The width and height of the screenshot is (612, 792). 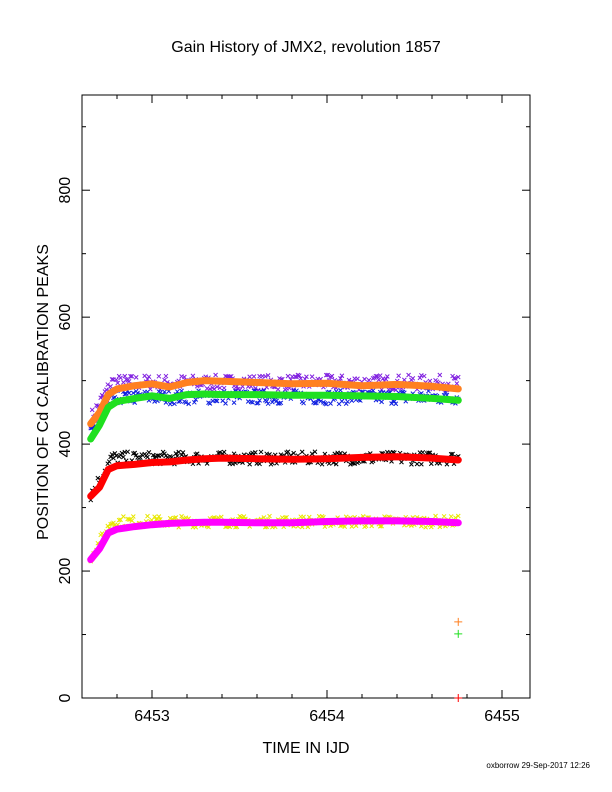 What do you see at coordinates (305, 748) in the screenshot?
I see `x-axis-label: TIME IN IJD` at bounding box center [305, 748].